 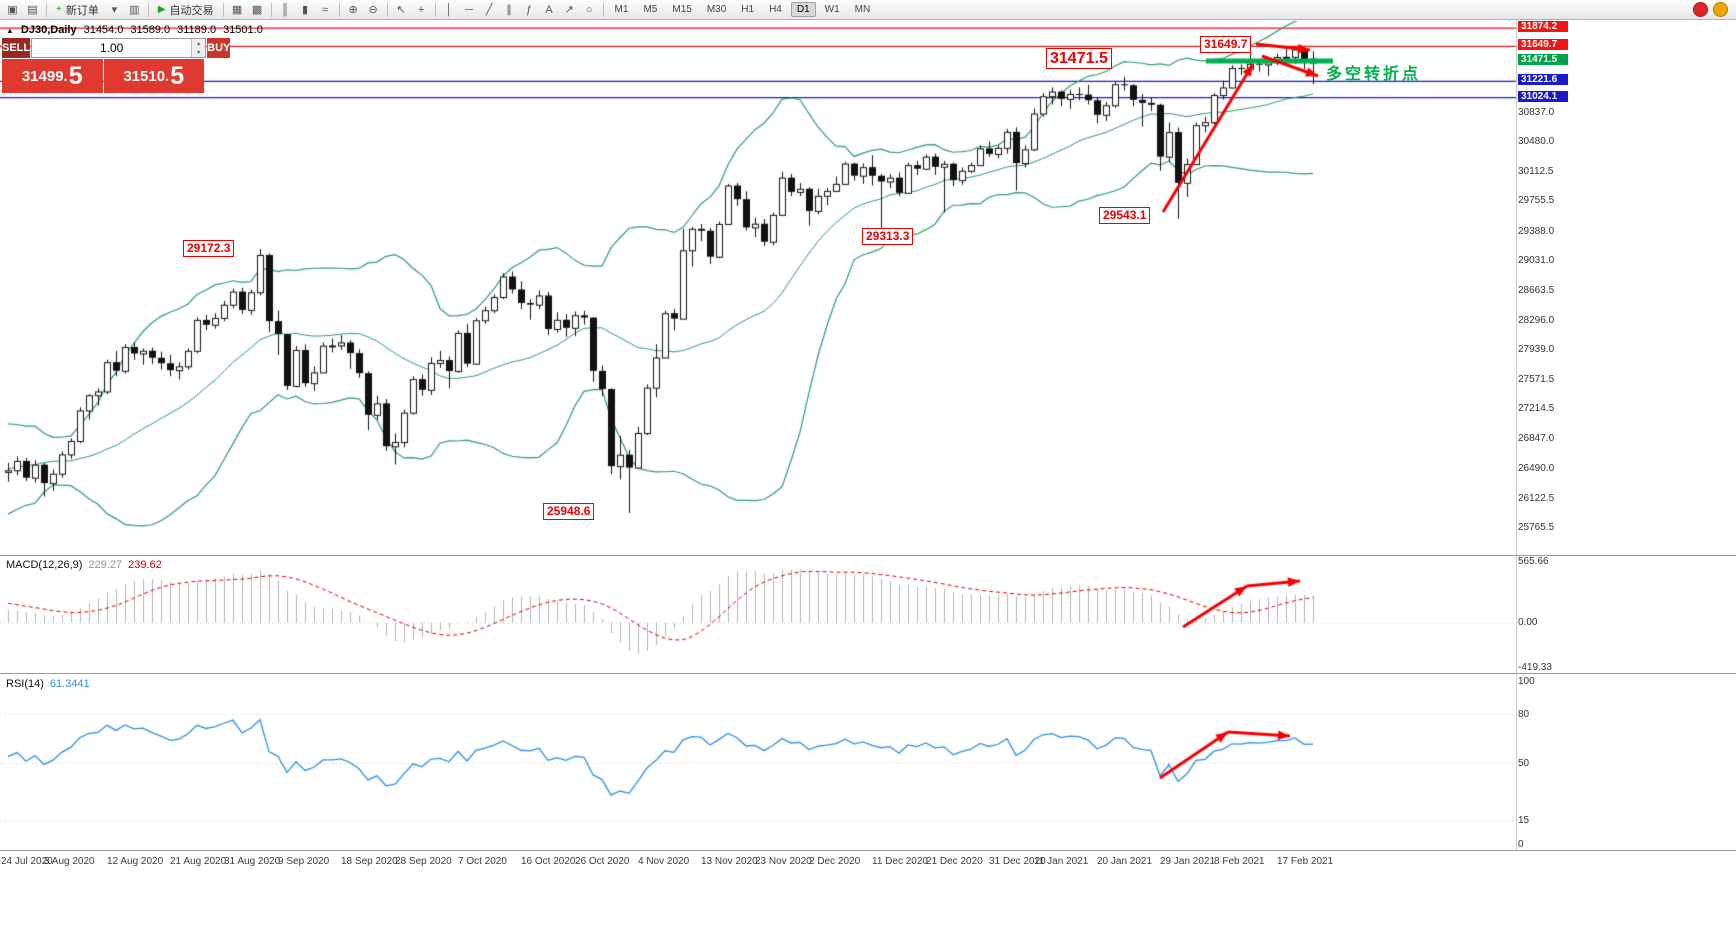 What do you see at coordinates (161, 9) in the screenshot?
I see `autotrading-icon: ▶` at bounding box center [161, 9].